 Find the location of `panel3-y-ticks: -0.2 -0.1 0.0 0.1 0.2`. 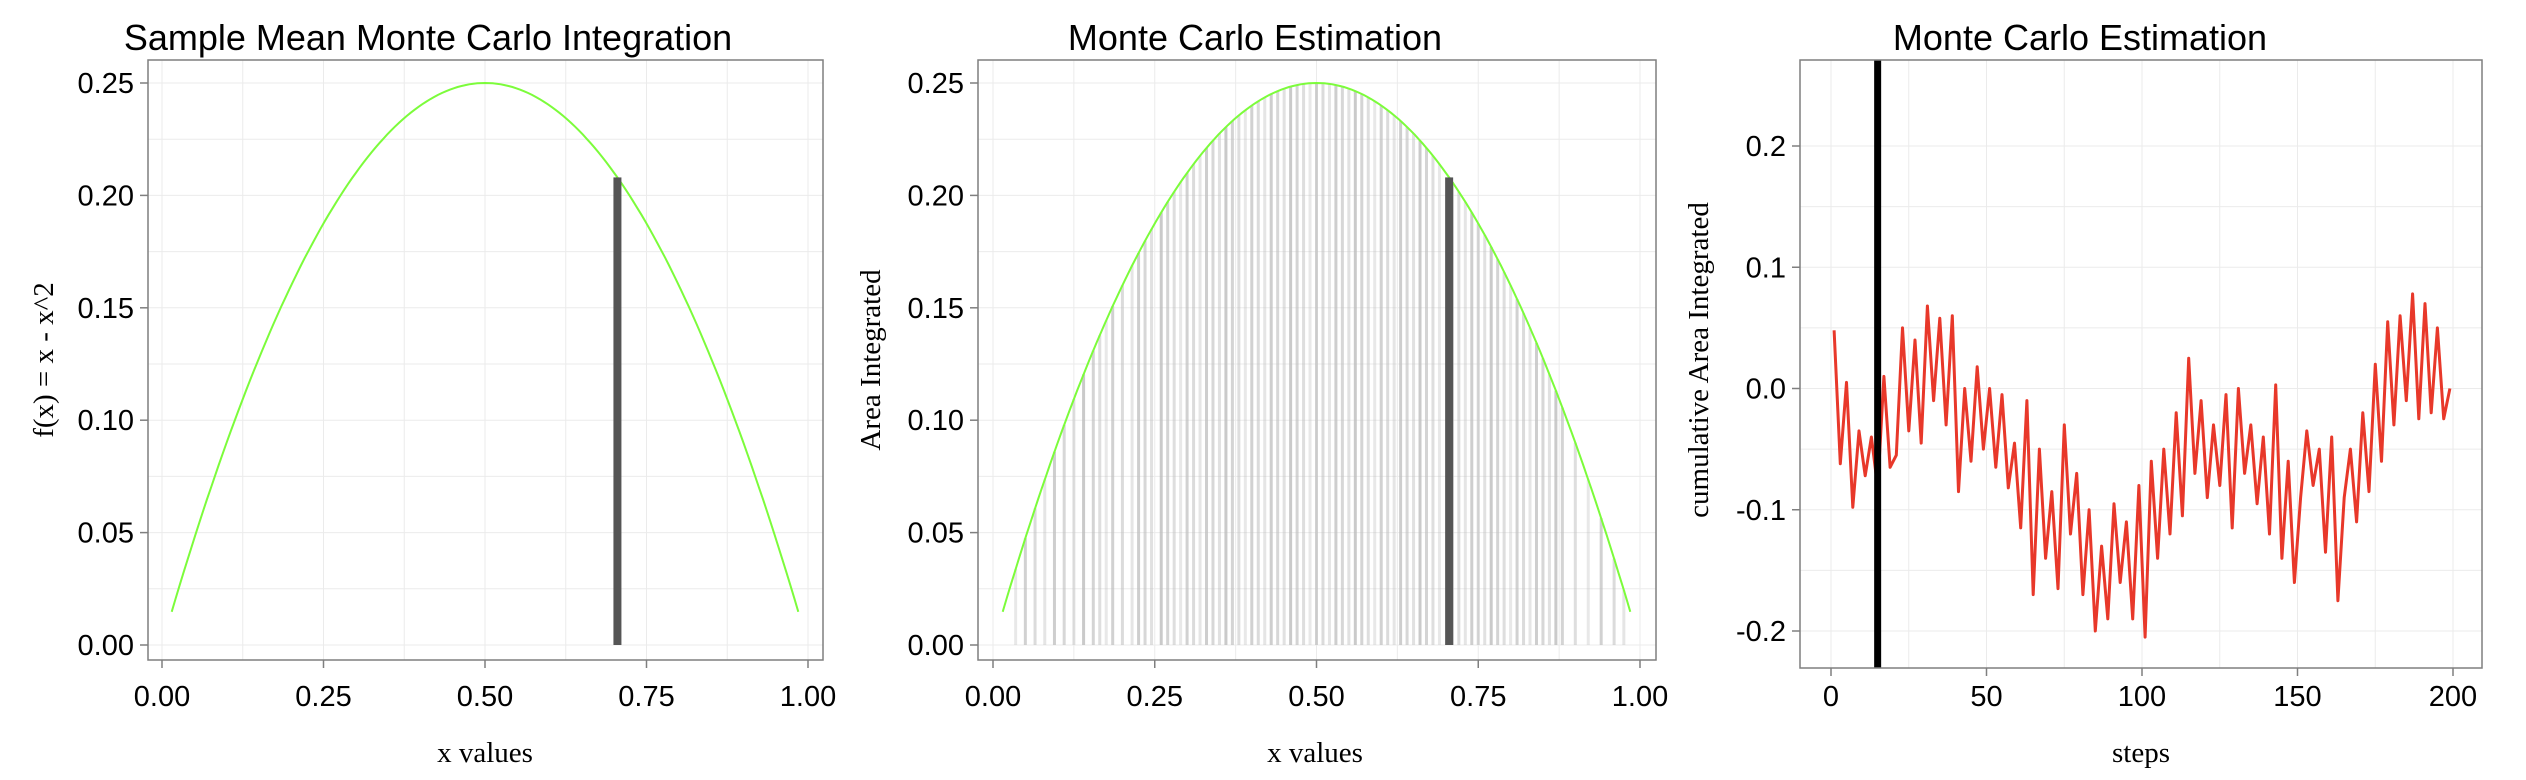

panel3-y-ticks: -0.2 -0.1 0.0 0.1 0.2 is located at coordinates (1768, 389).